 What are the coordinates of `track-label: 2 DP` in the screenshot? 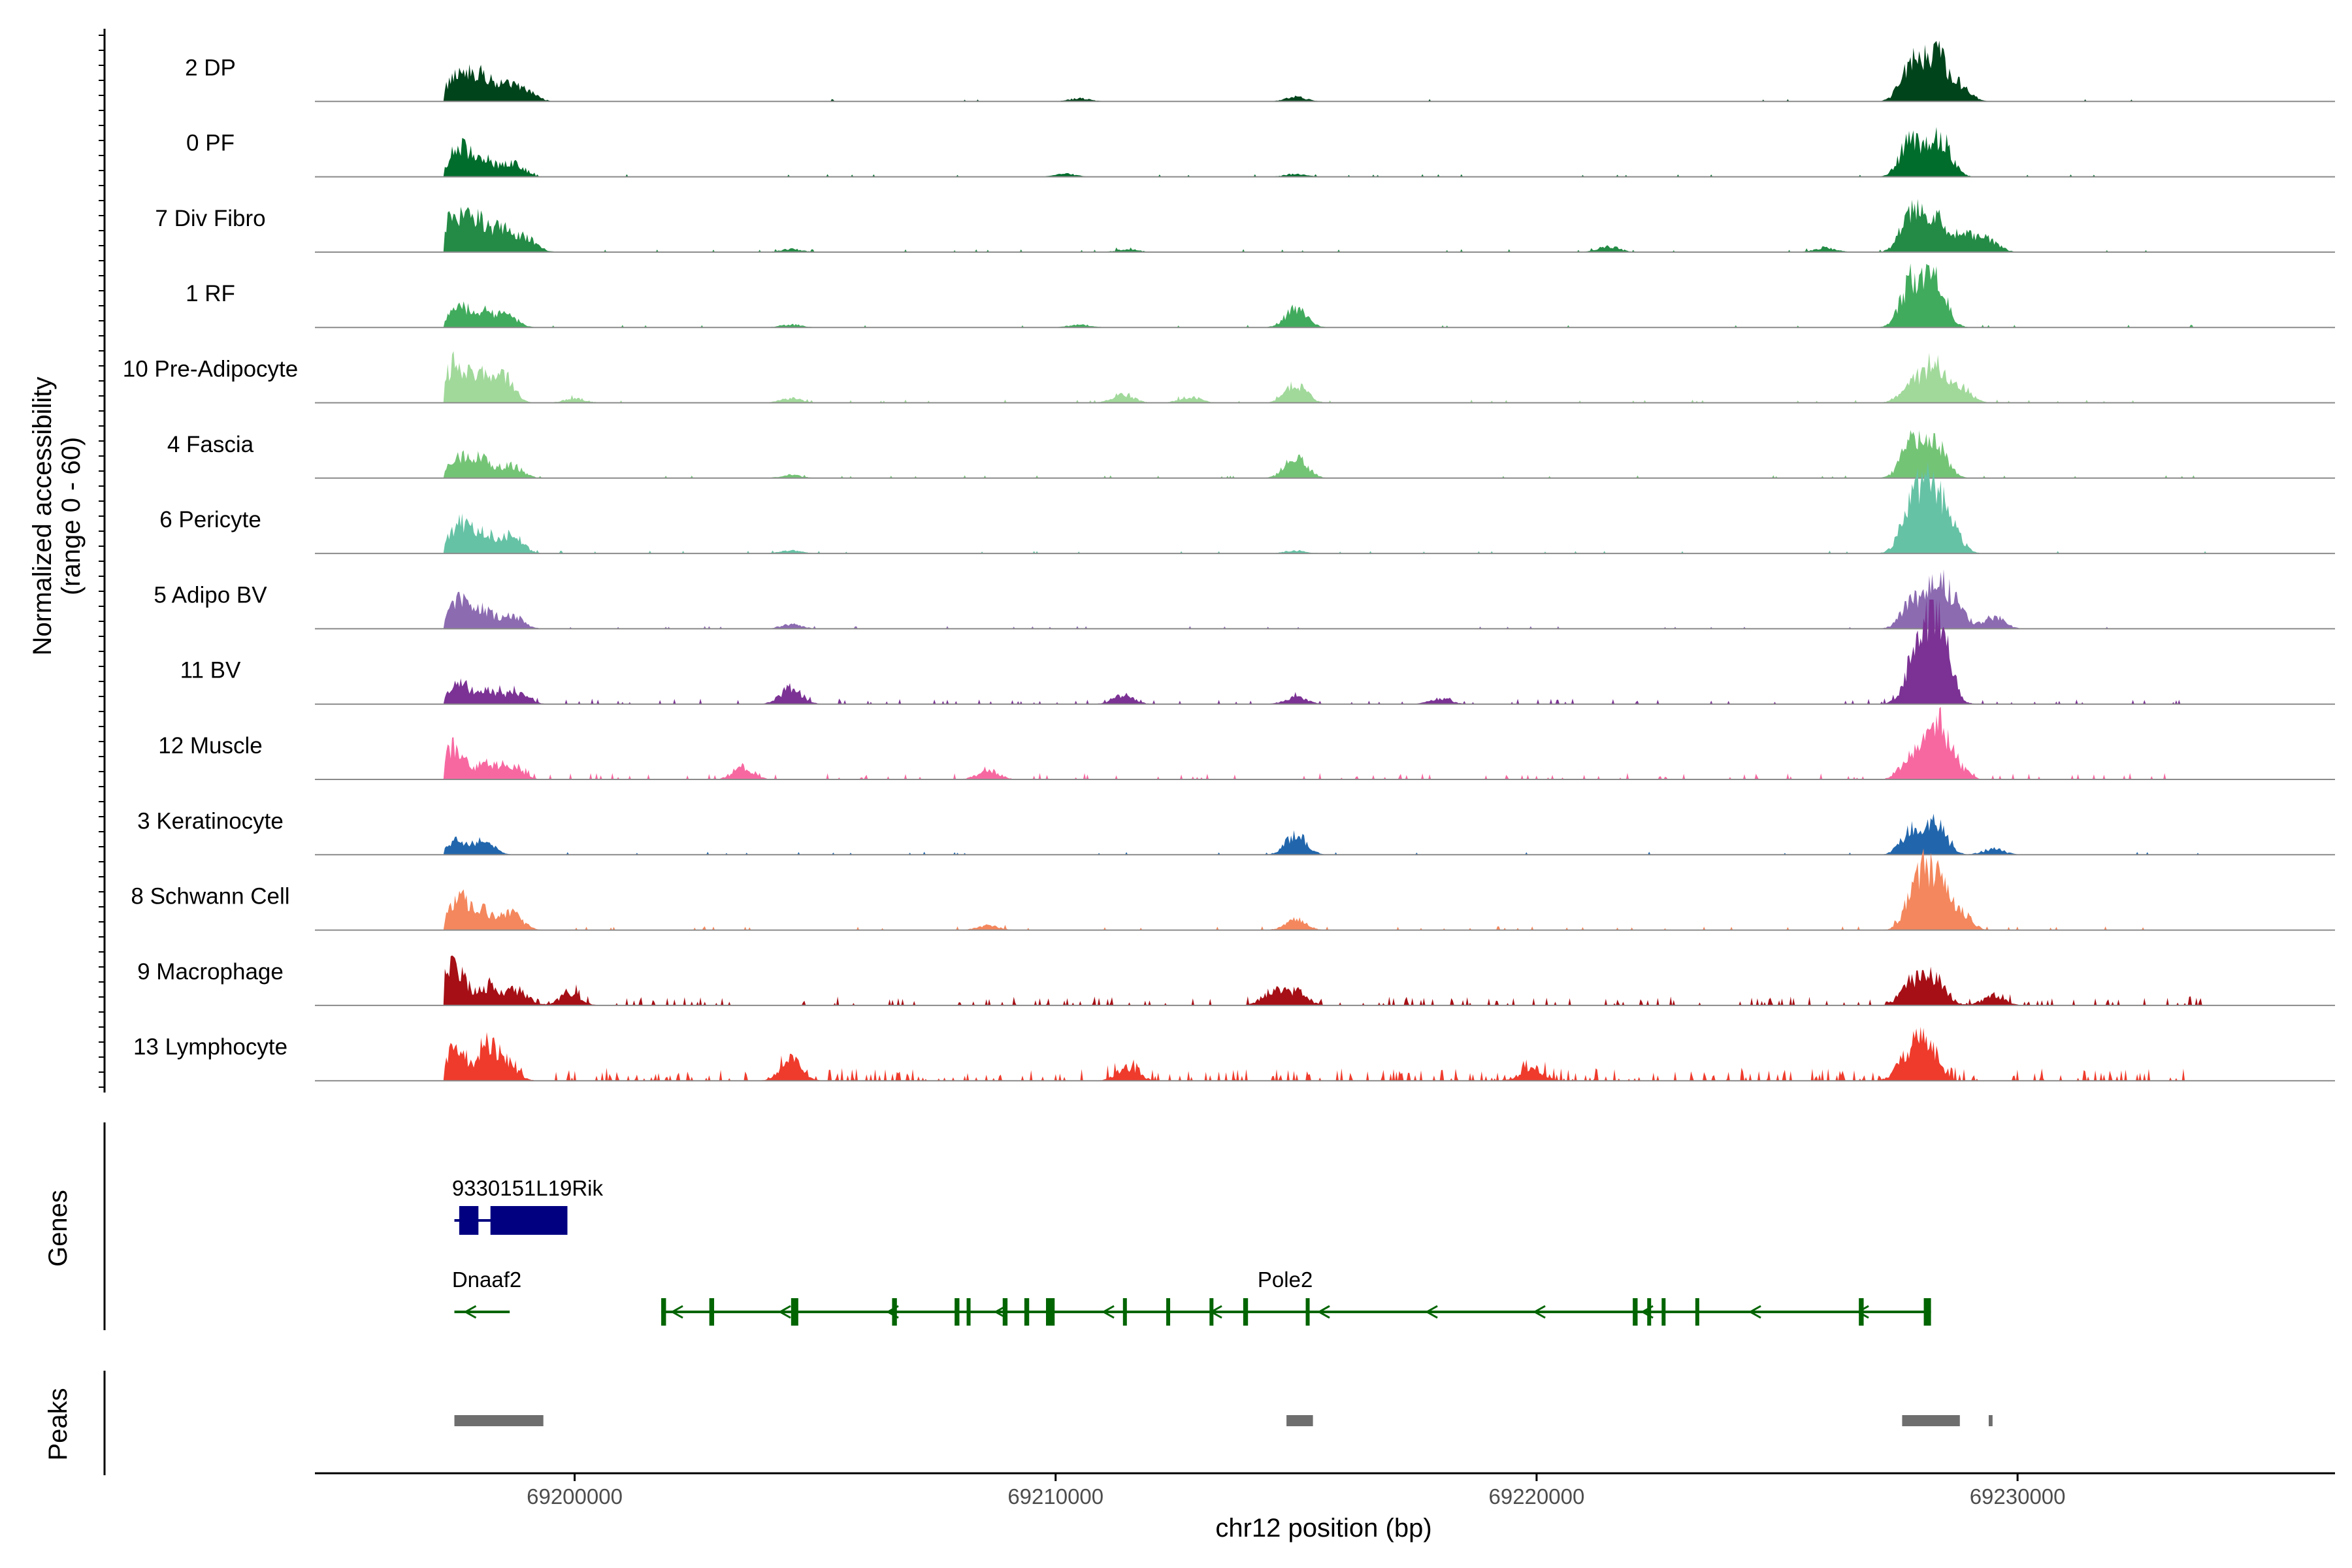 It's located at (210, 67).